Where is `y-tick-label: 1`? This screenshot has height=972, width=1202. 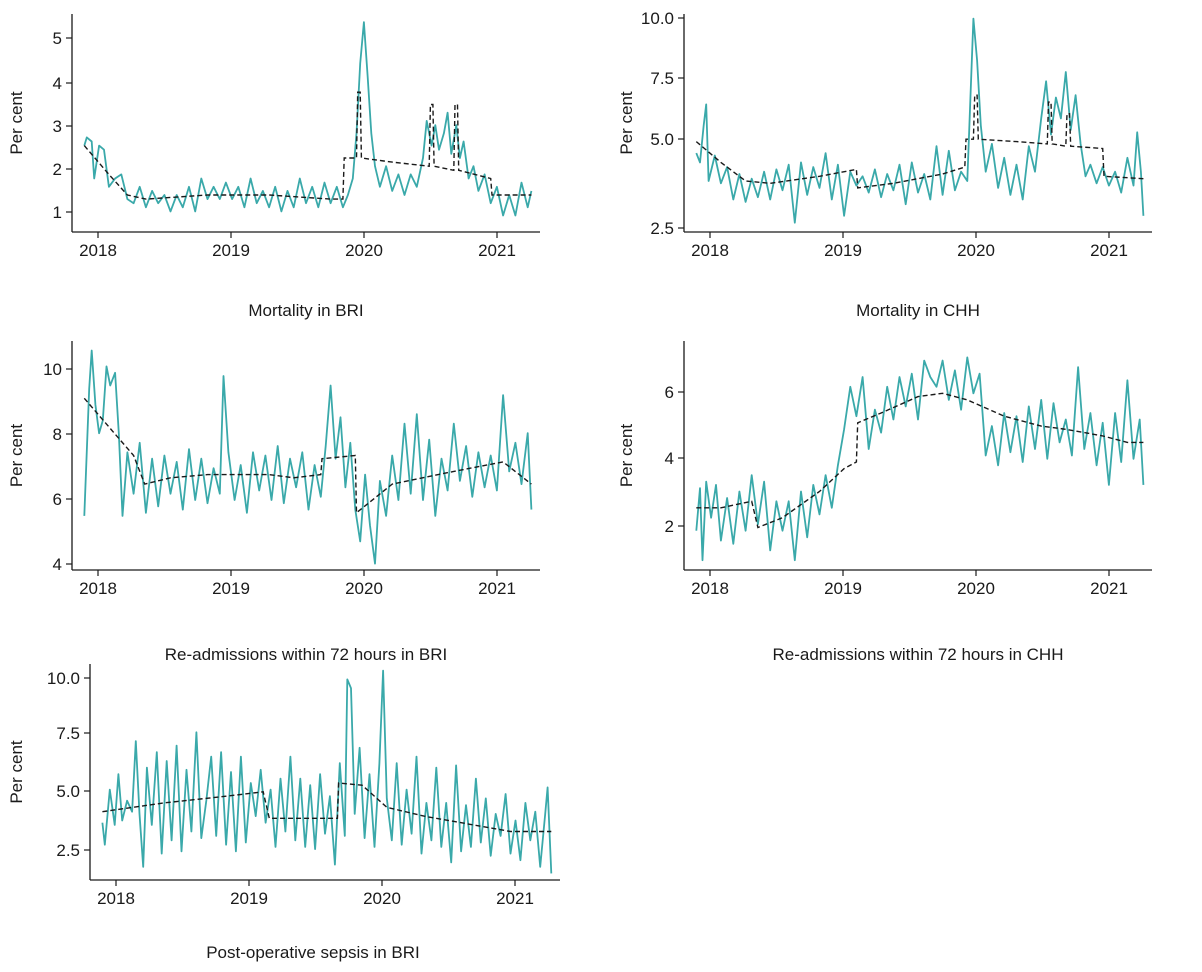 y-tick-label: 1 is located at coordinates (57, 212).